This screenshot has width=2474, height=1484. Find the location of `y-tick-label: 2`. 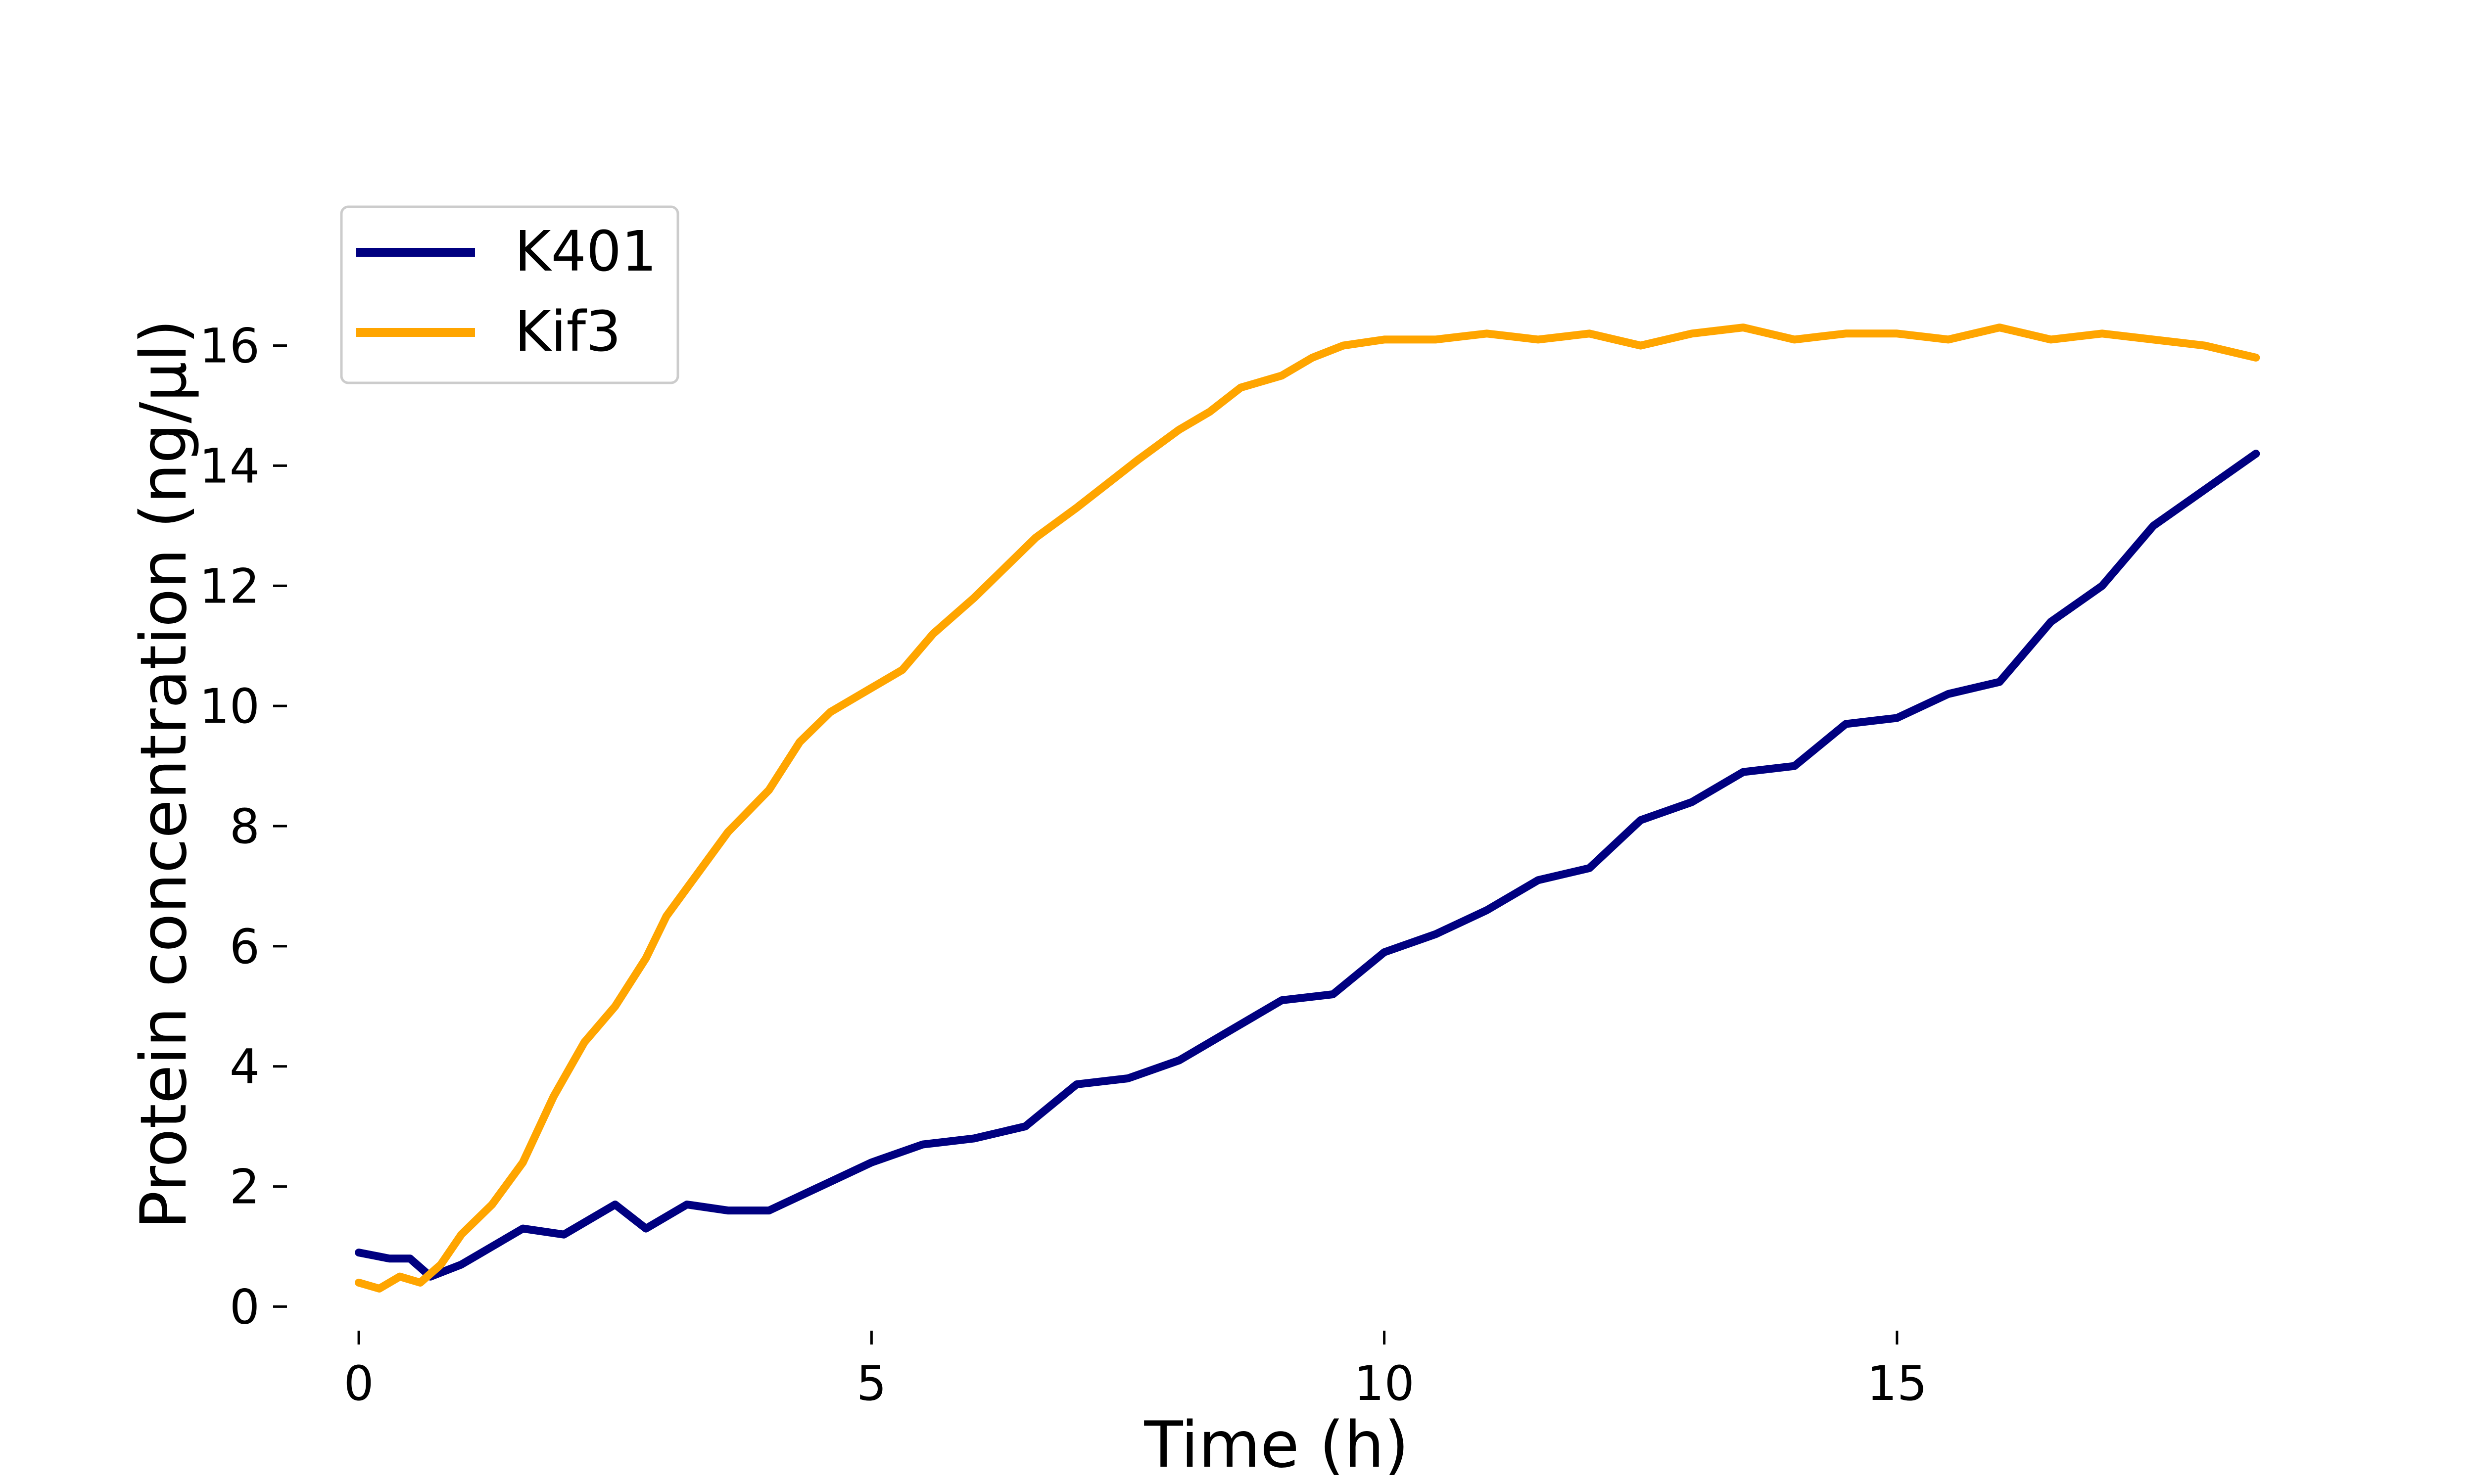

y-tick-label: 2 is located at coordinates (245, 1187).